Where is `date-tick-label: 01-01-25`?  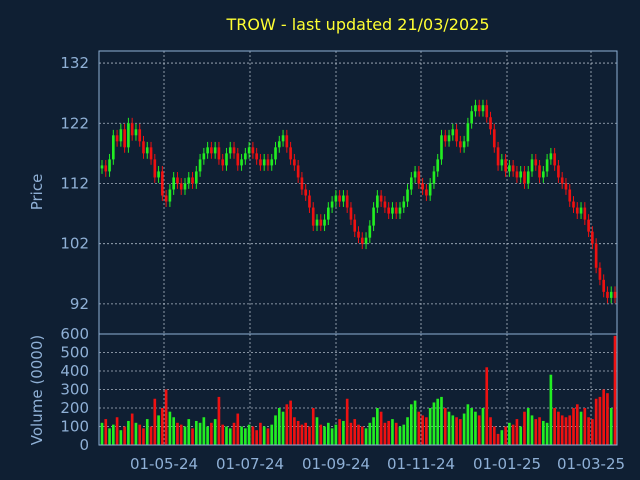 date-tick-label: 01-01-25 is located at coordinates (507, 464).